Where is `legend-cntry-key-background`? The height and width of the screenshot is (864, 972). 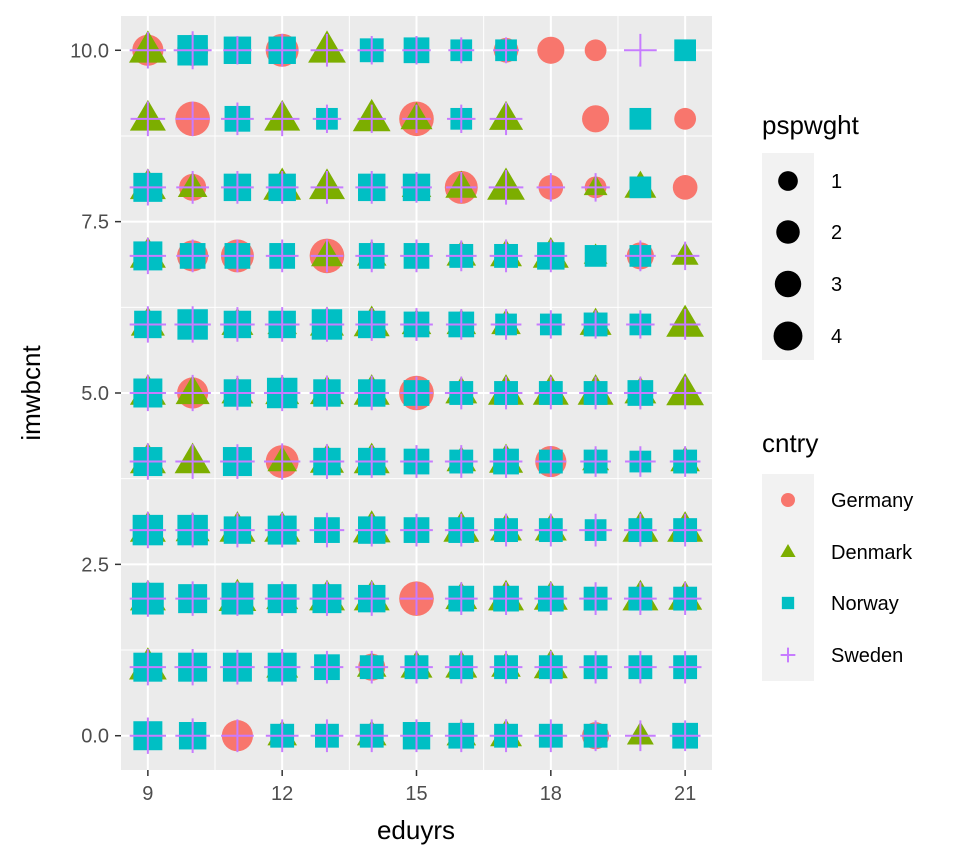 legend-cntry-key-background is located at coordinates (788, 577).